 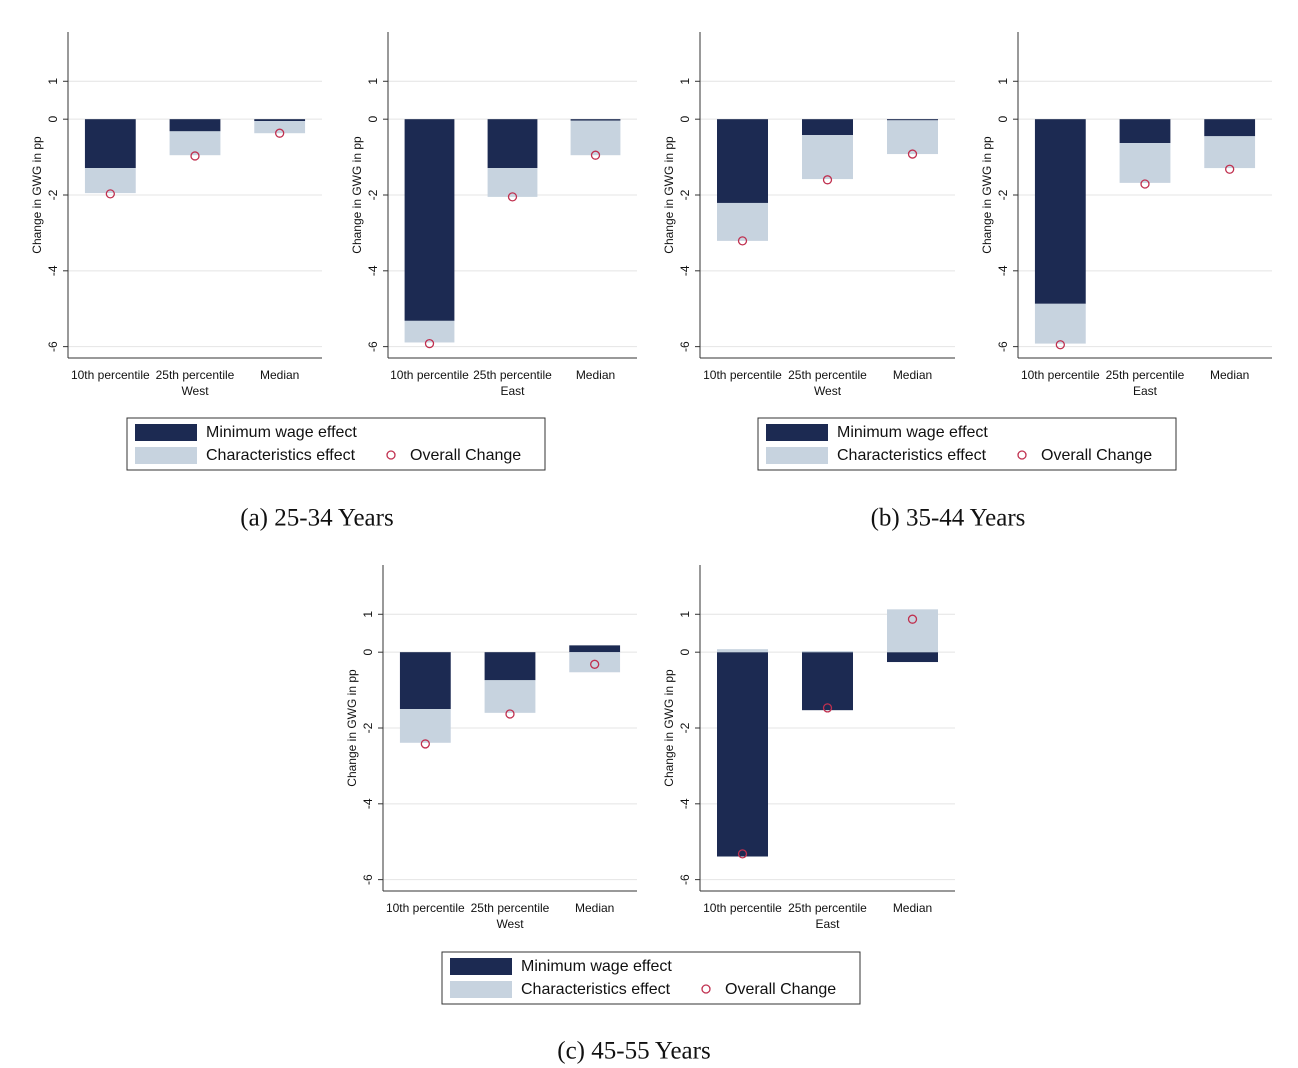 What do you see at coordinates (948, 518) in the screenshot?
I see `caption: (b) 35-44 Years` at bounding box center [948, 518].